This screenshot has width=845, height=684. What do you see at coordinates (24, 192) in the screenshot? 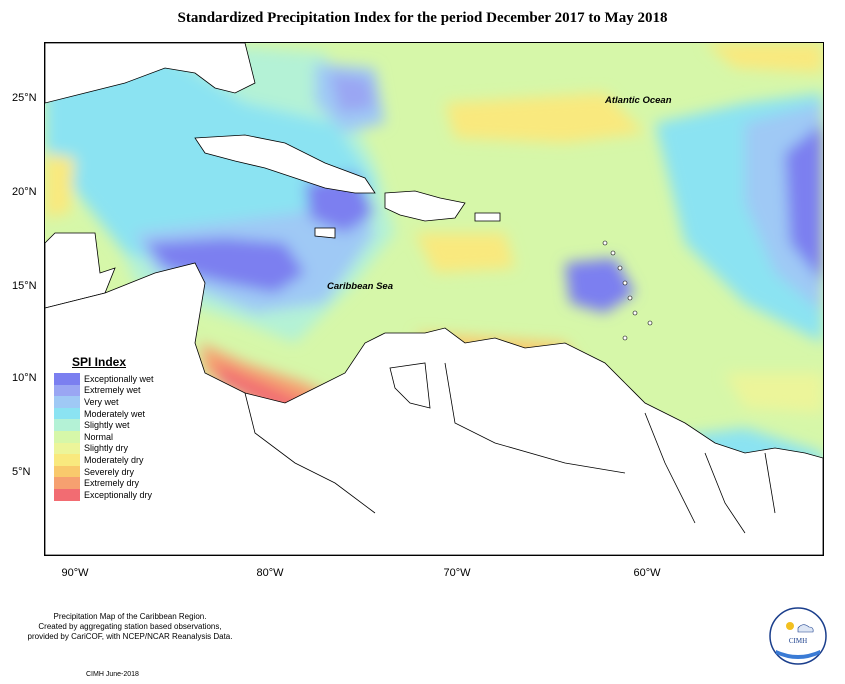
I see `lat-tick-20n: 20°N` at bounding box center [24, 192].